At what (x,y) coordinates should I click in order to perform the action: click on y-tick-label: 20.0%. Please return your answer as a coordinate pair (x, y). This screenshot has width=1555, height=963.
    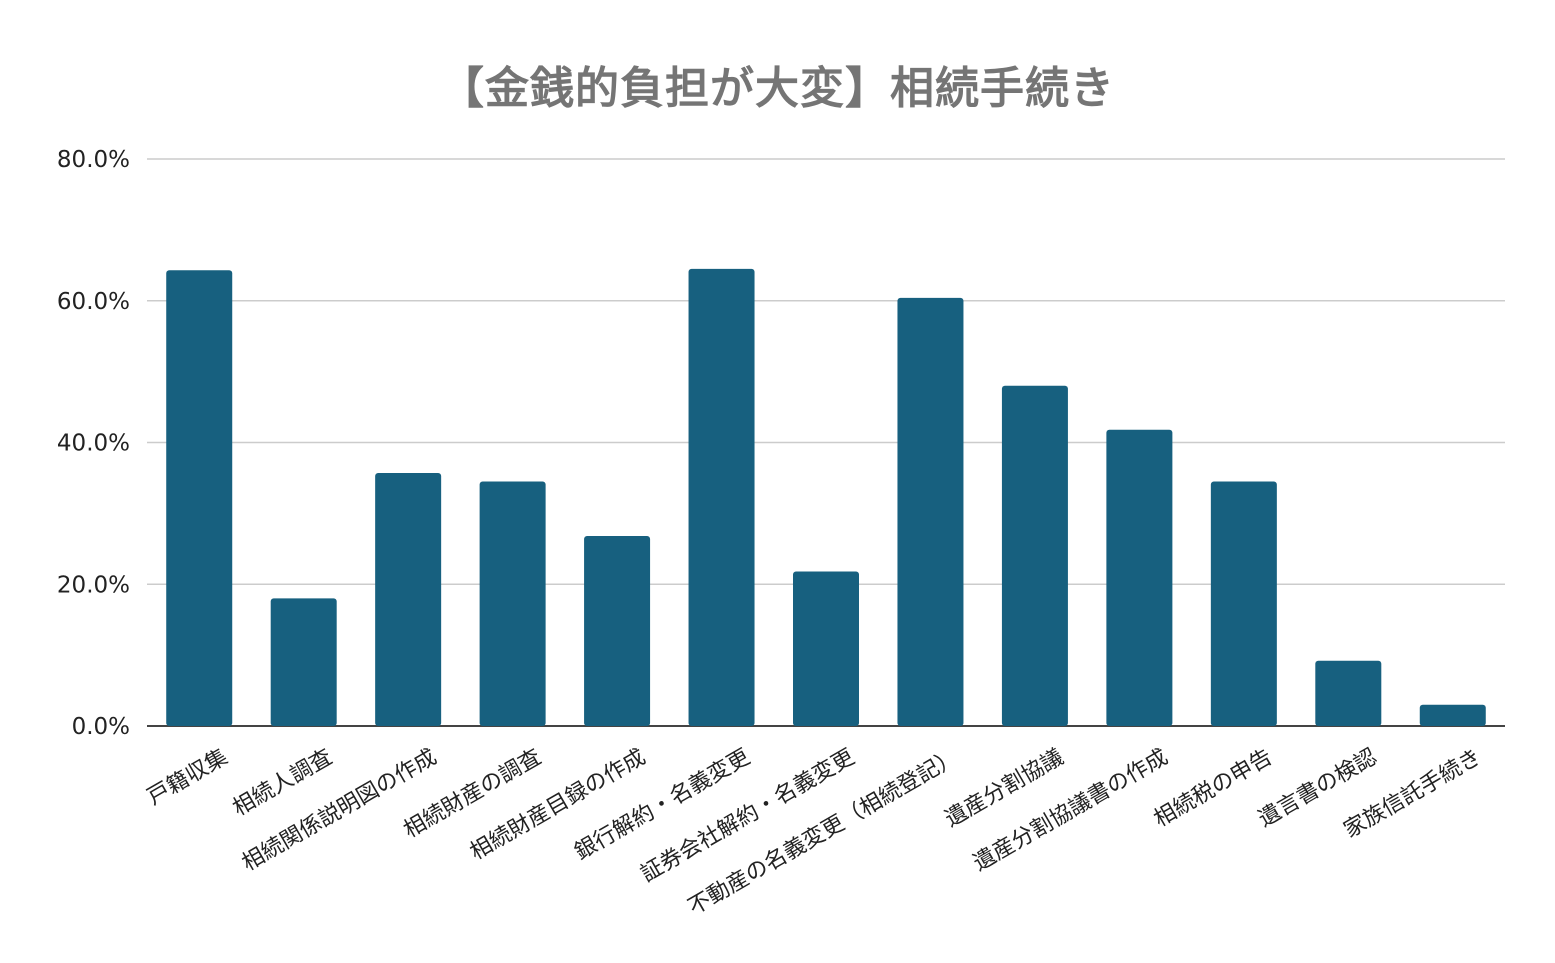
    Looking at the image, I should click on (93, 585).